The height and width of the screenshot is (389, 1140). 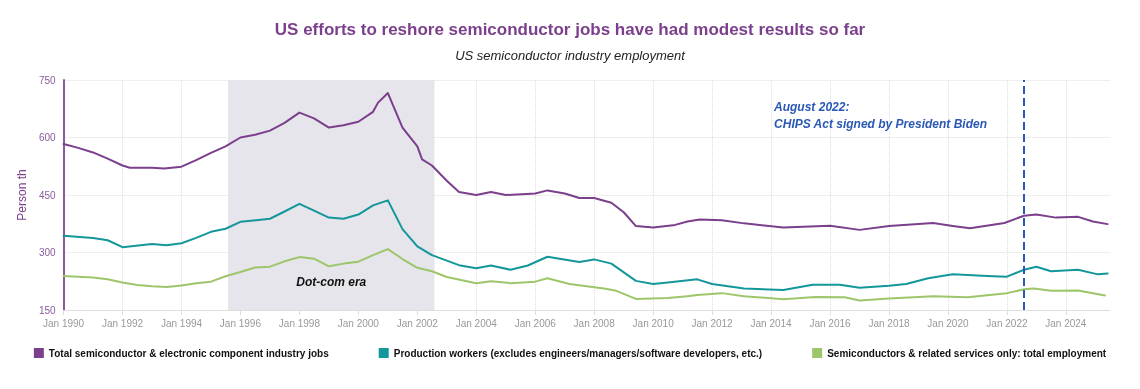 I want to click on line-series, so click(x=584, y=275).